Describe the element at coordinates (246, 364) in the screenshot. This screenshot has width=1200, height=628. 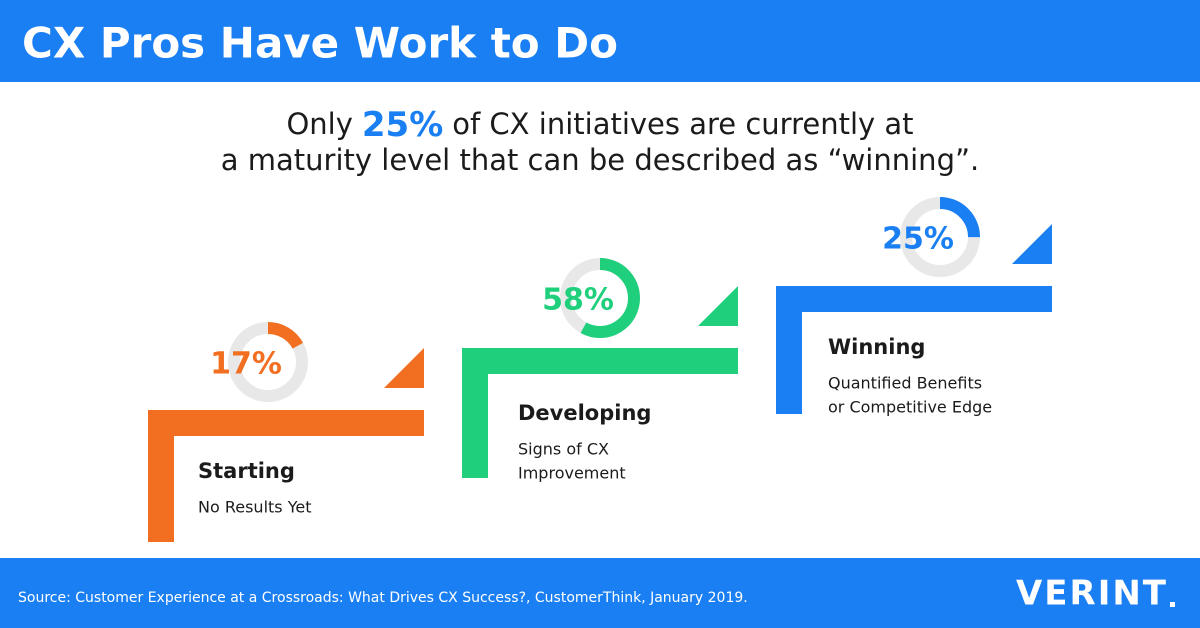
I see `percent-label: 17%` at that location.